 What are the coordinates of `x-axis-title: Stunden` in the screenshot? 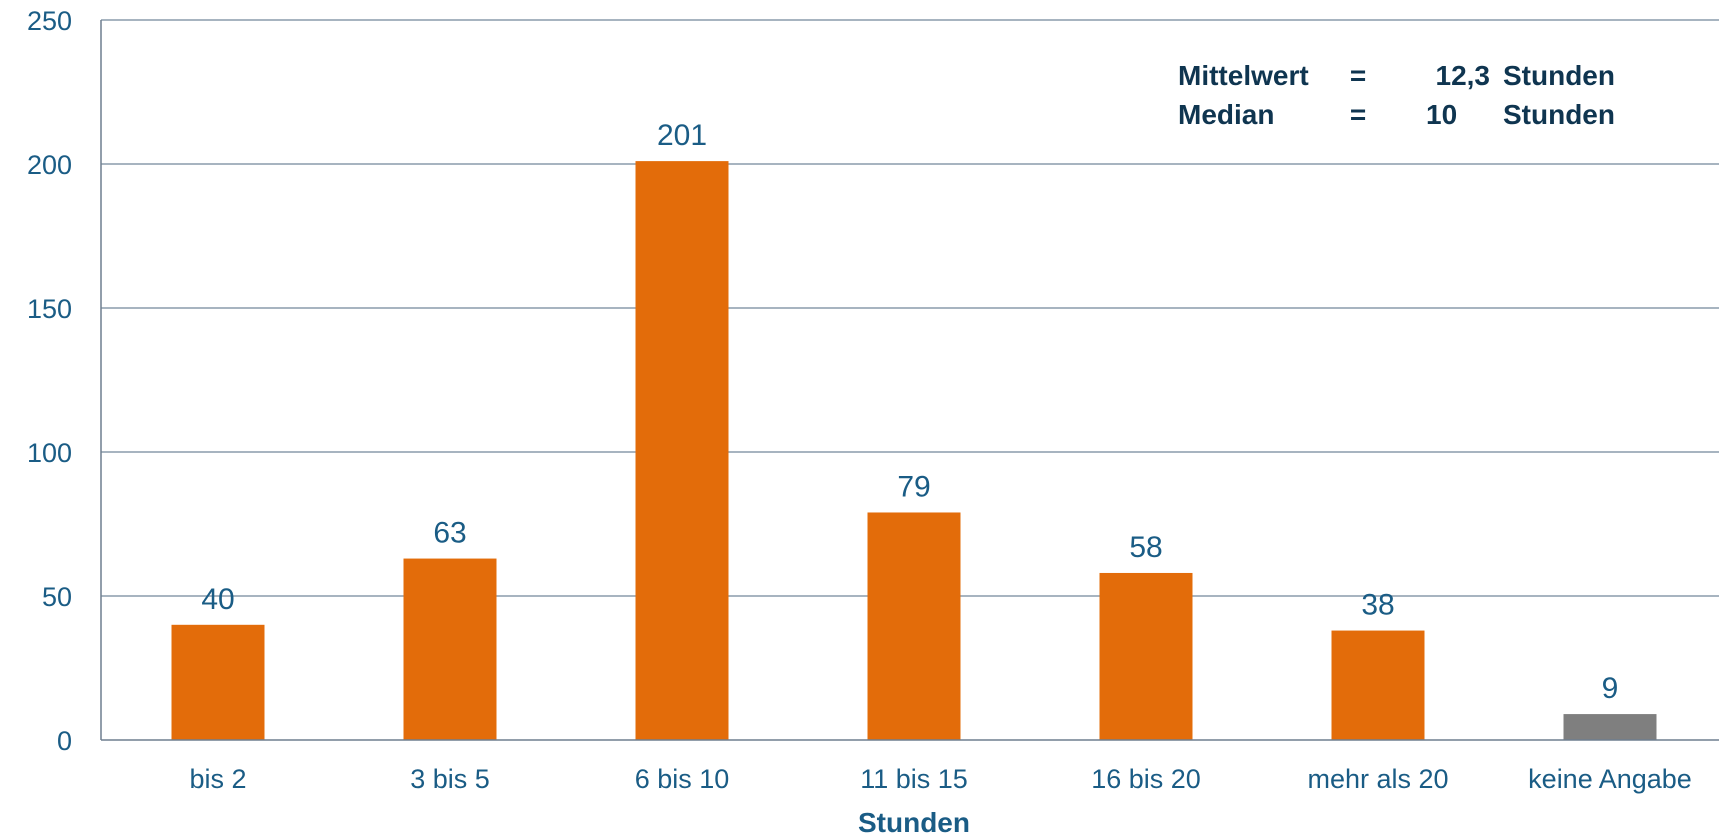 It's located at (914, 821).